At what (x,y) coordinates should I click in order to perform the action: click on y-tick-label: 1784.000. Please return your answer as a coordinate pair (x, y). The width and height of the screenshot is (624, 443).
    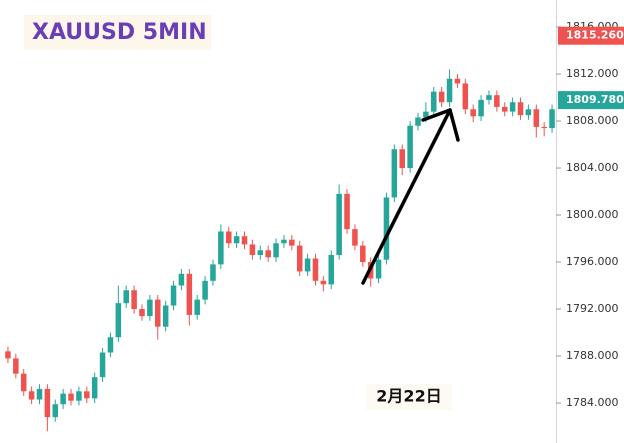
    Looking at the image, I should click on (592, 402).